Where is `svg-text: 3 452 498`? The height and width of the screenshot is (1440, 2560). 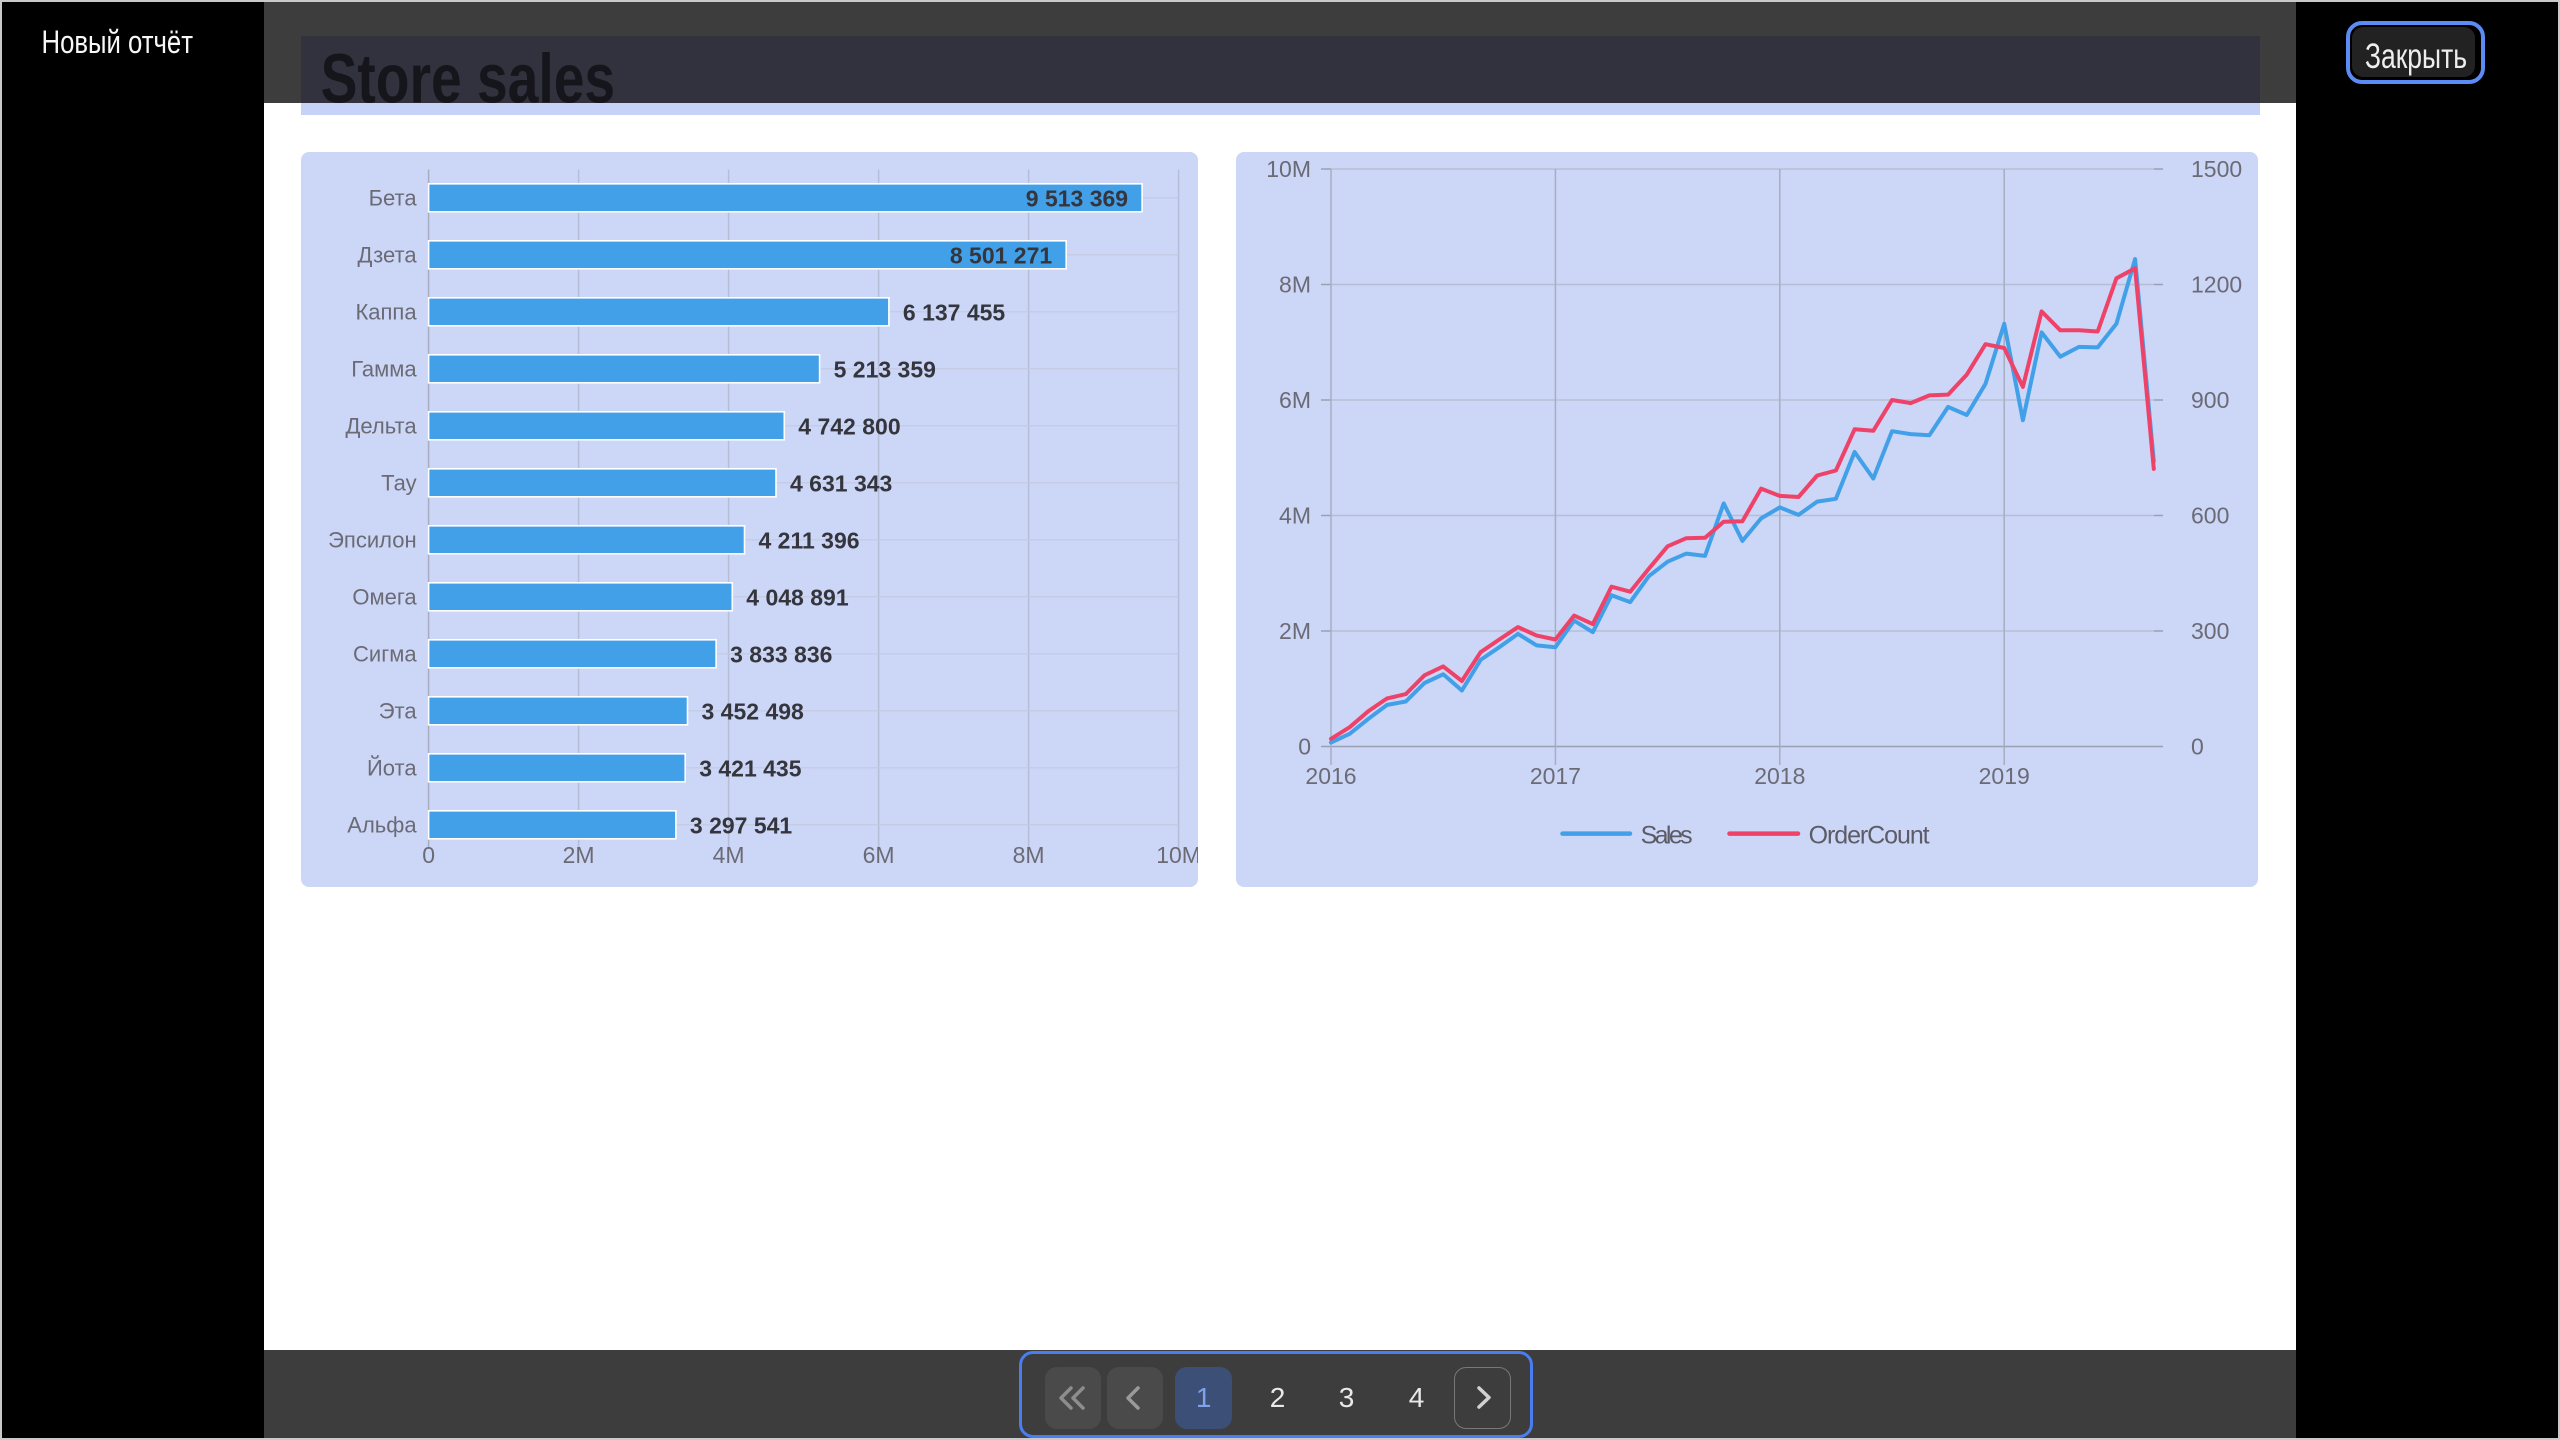
svg-text: 3 452 498 is located at coordinates (753, 711).